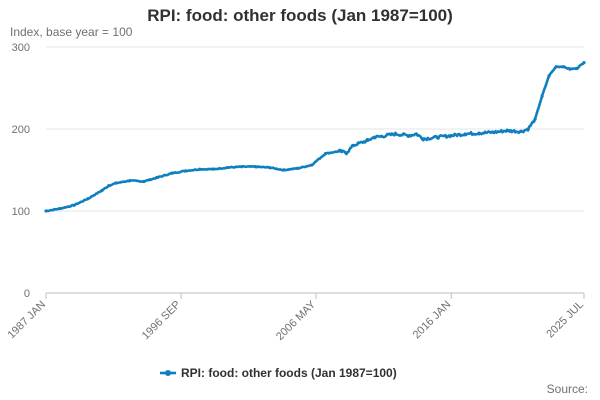  Describe the element at coordinates (289, 373) in the screenshot. I see `legend-label: RPI: food: other foods (Jan 1987=100)` at that location.